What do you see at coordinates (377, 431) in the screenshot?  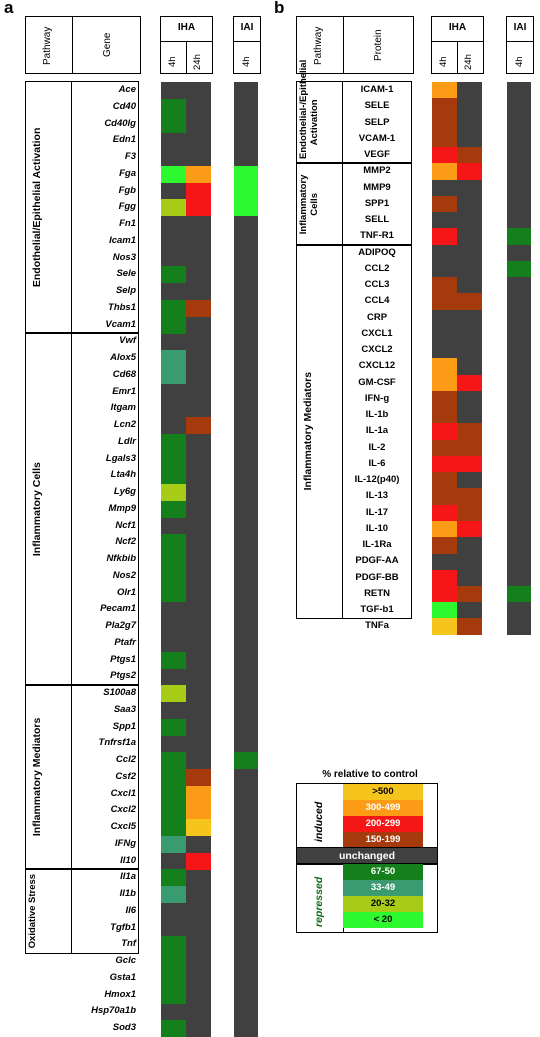 I see `panel-b-row-label: IL-1a` at bounding box center [377, 431].